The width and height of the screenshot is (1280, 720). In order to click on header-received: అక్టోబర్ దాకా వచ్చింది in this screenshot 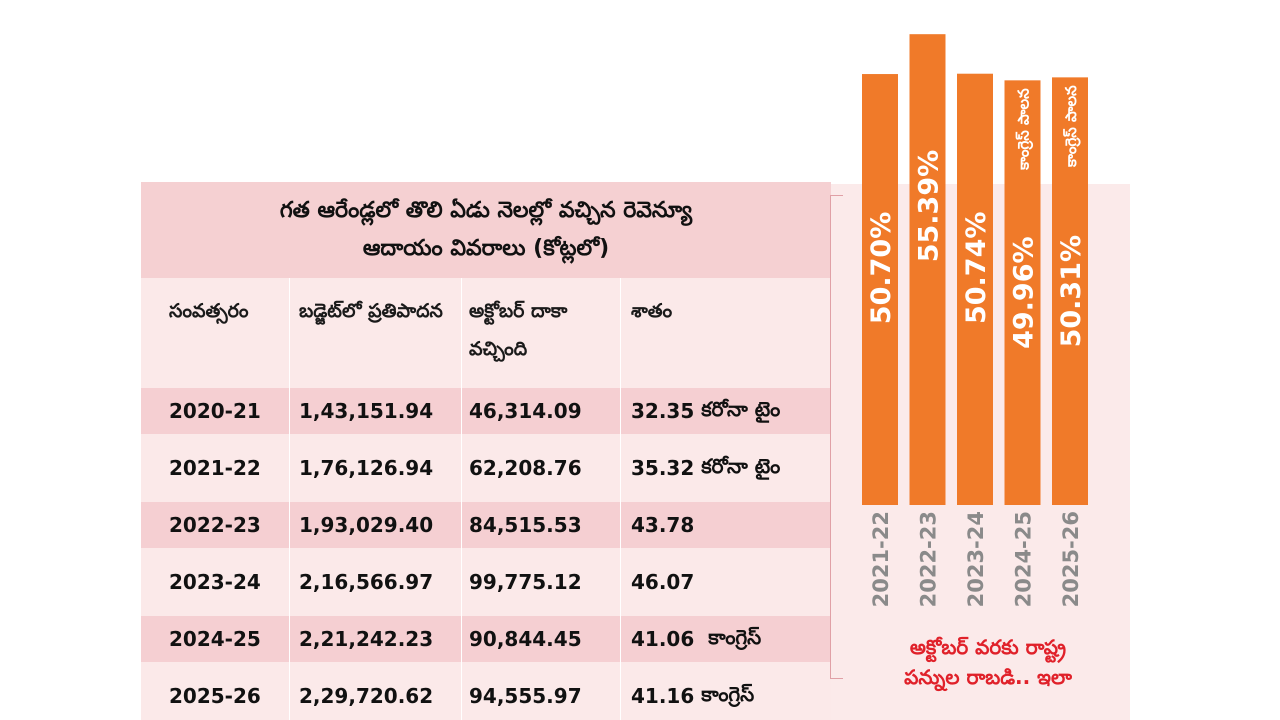, I will do `click(518, 330)`.